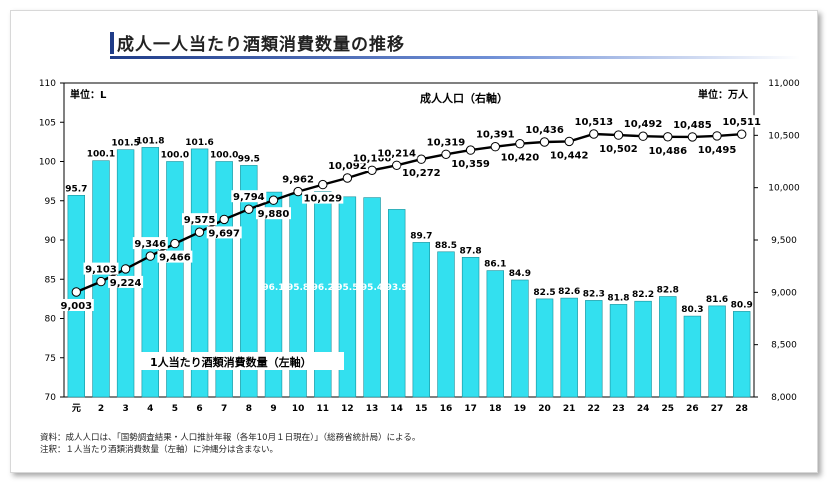 This screenshot has height=483, width=828. Describe the element at coordinates (717, 300) in the screenshot. I see `bar-value-label: 81.6` at that location.